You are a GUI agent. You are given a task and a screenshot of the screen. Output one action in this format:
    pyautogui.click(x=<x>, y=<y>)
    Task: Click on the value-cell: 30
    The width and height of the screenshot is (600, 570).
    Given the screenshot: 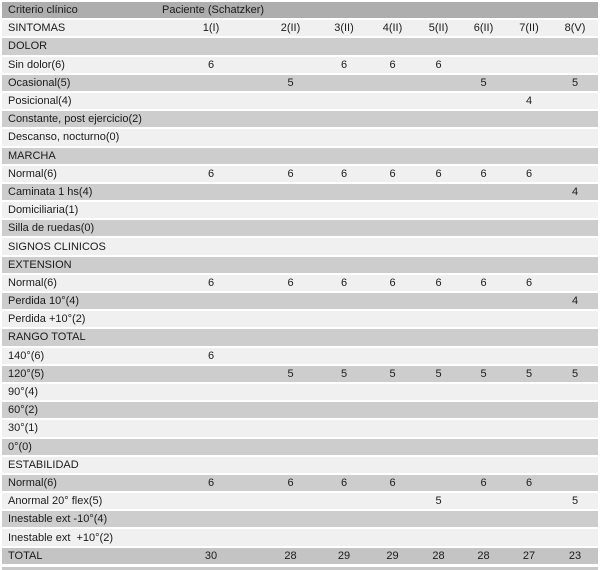 What is the action you would take?
    pyautogui.click(x=211, y=555)
    